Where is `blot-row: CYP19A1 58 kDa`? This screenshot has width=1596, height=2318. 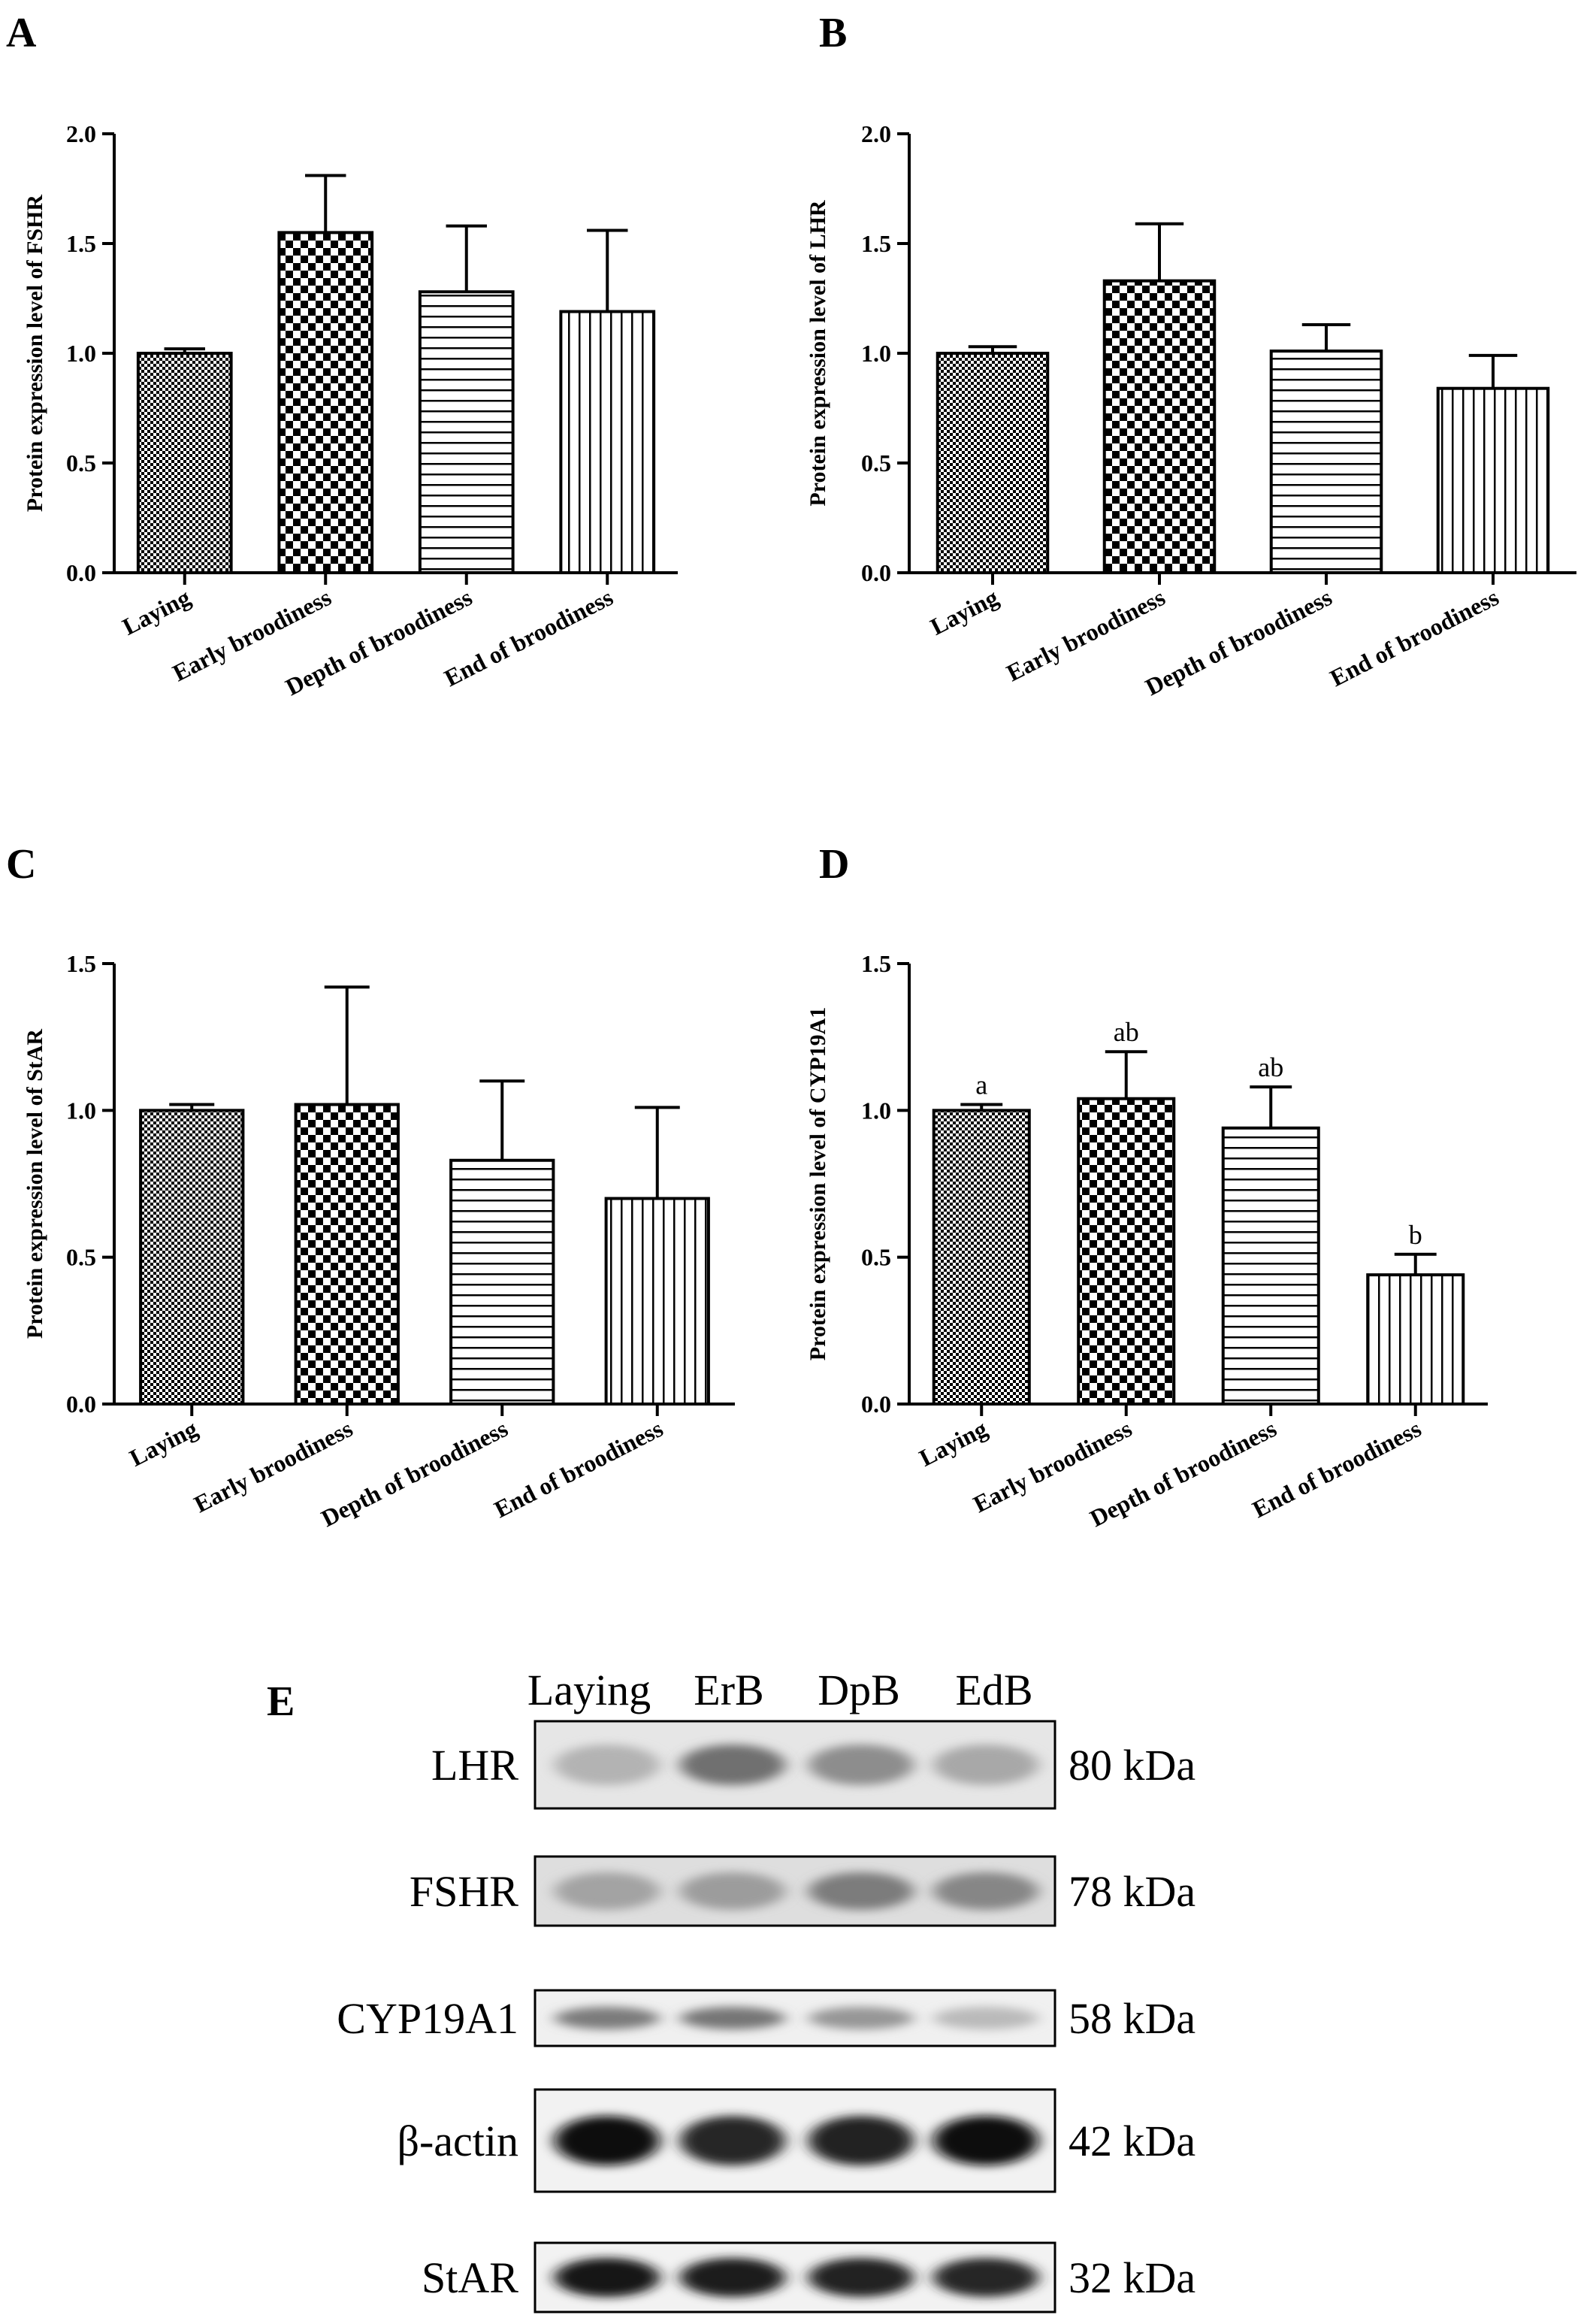 blot-row: CYP19A1 58 kDa is located at coordinates (766, 2018).